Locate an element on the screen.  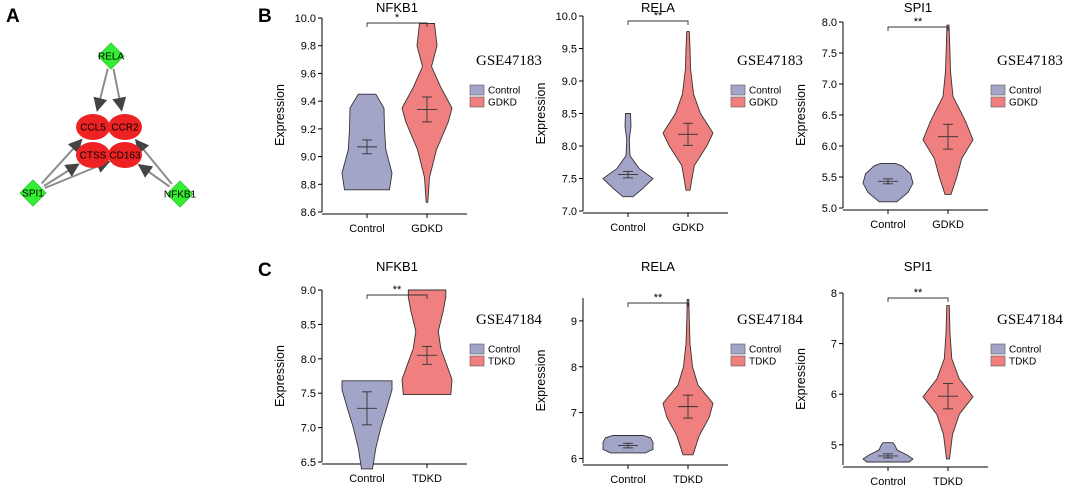
dataset-label: GSE47184 is located at coordinates (509, 320).